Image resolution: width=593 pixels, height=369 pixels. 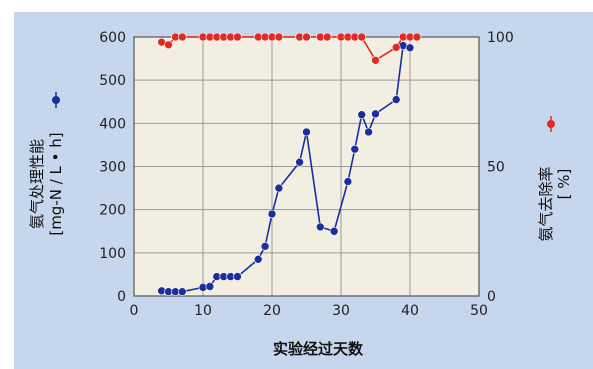 I want to click on right-tick-label: 50, so click(x=496, y=168).